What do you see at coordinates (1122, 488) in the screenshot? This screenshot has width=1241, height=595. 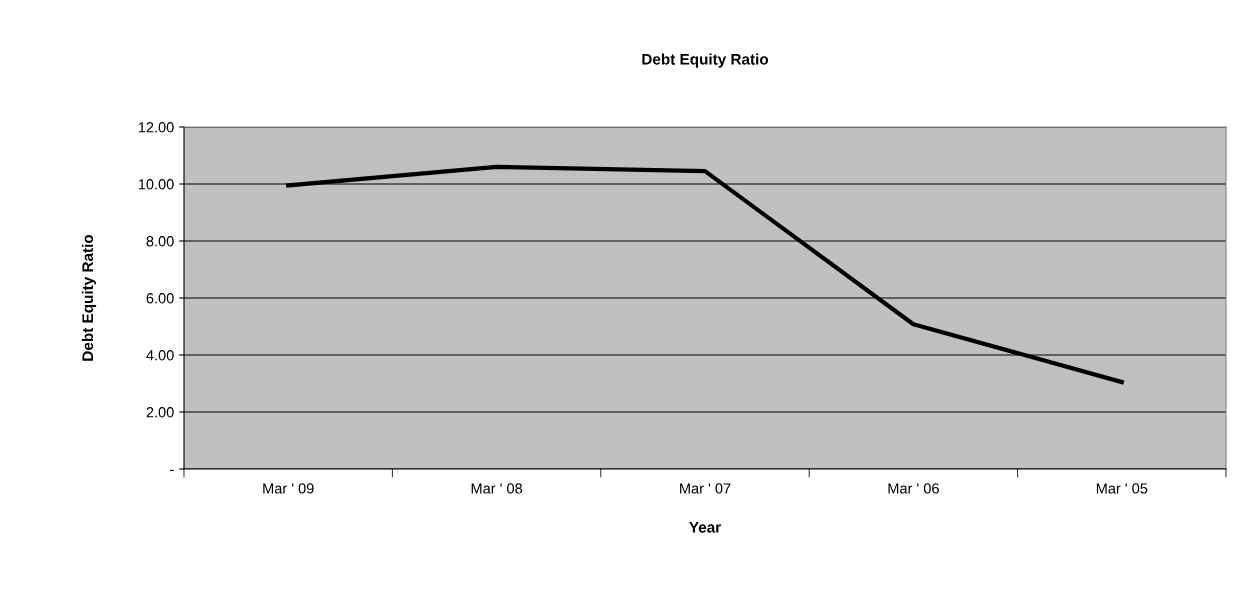 I see `x-tick-label: Mar ' 05` at bounding box center [1122, 488].